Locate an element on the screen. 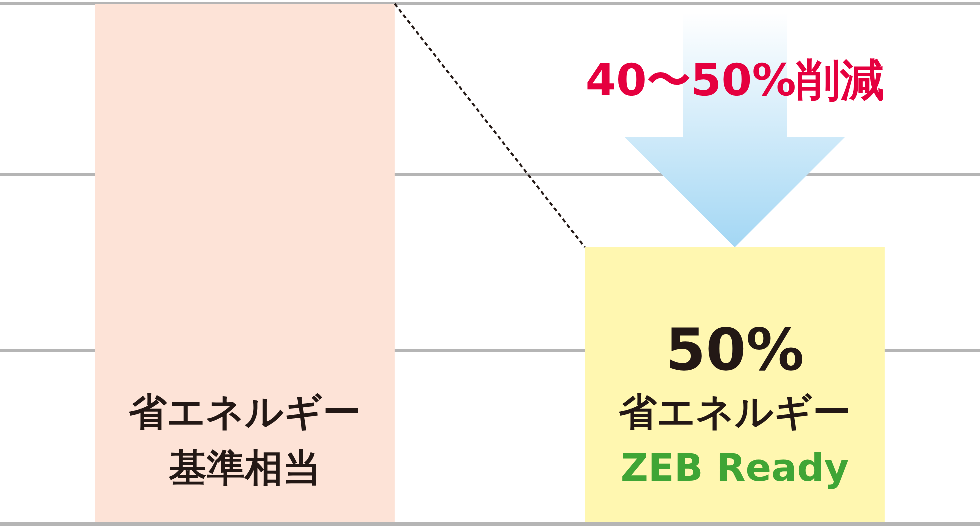  x-tick-label: 省エネルギー基準相当 is located at coordinates (245, 440).